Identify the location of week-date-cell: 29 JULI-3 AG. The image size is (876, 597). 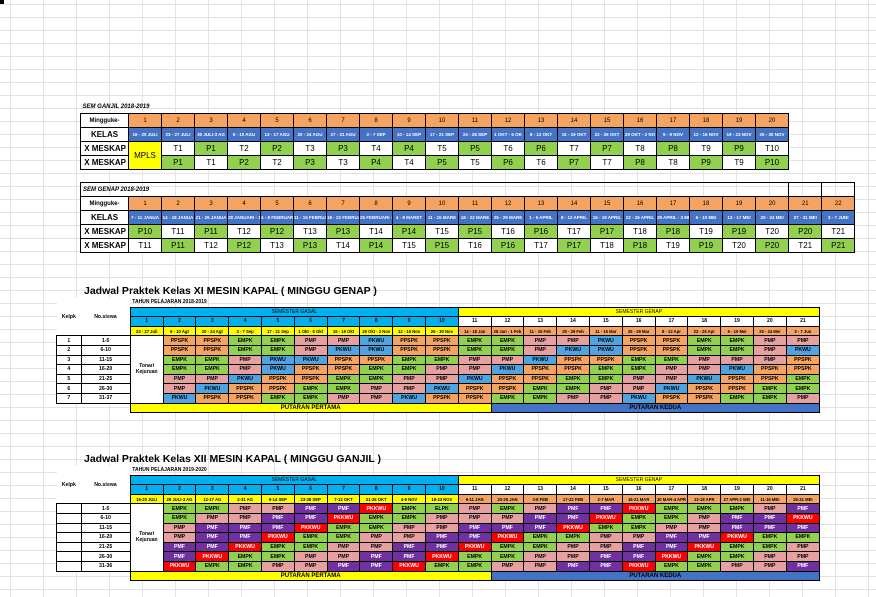
(179, 499).